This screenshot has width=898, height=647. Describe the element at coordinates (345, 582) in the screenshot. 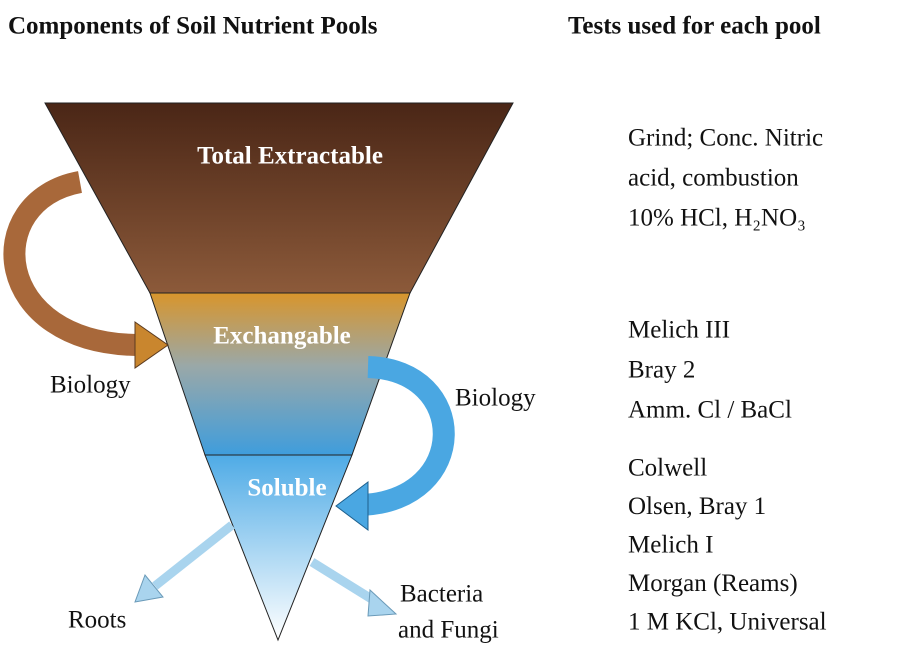

I see `arrow-bacteria` at that location.